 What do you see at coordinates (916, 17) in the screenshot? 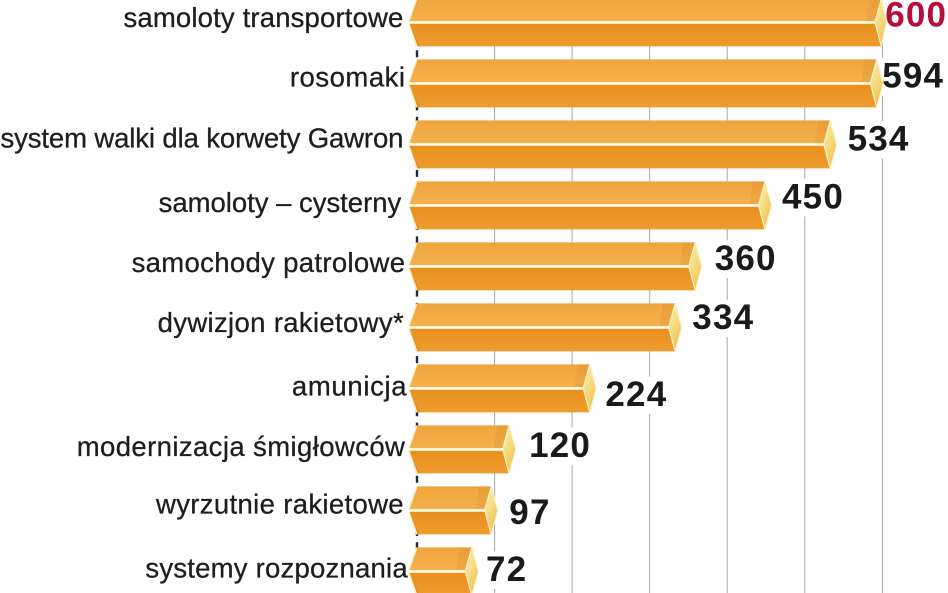
I see `svg-text: 600` at bounding box center [916, 17].